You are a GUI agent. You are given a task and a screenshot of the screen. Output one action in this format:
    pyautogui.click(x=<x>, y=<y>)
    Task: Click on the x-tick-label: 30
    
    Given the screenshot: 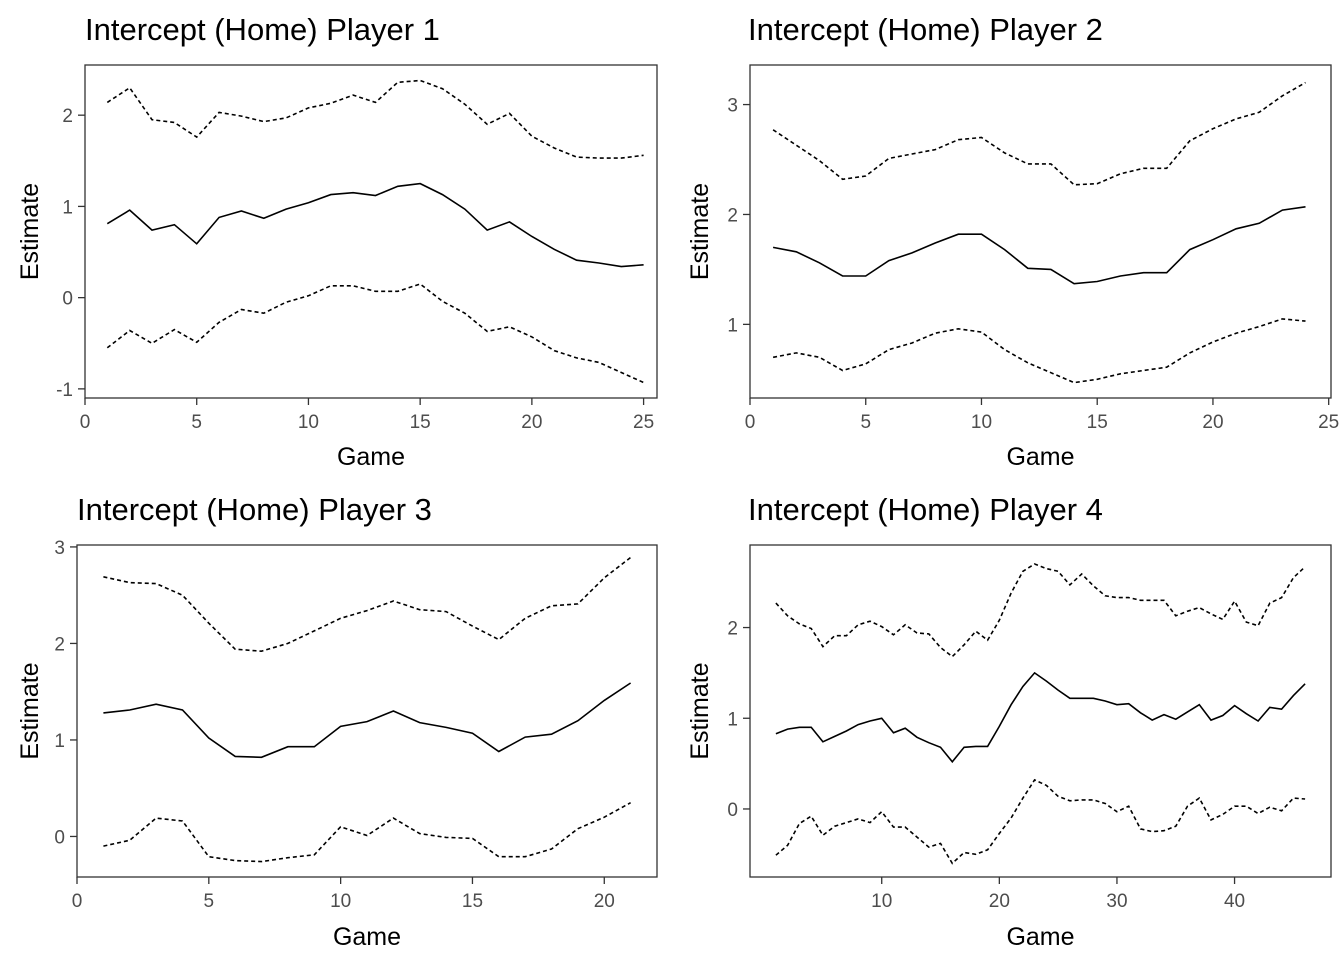 What is the action you would take?
    pyautogui.click(x=1116, y=901)
    